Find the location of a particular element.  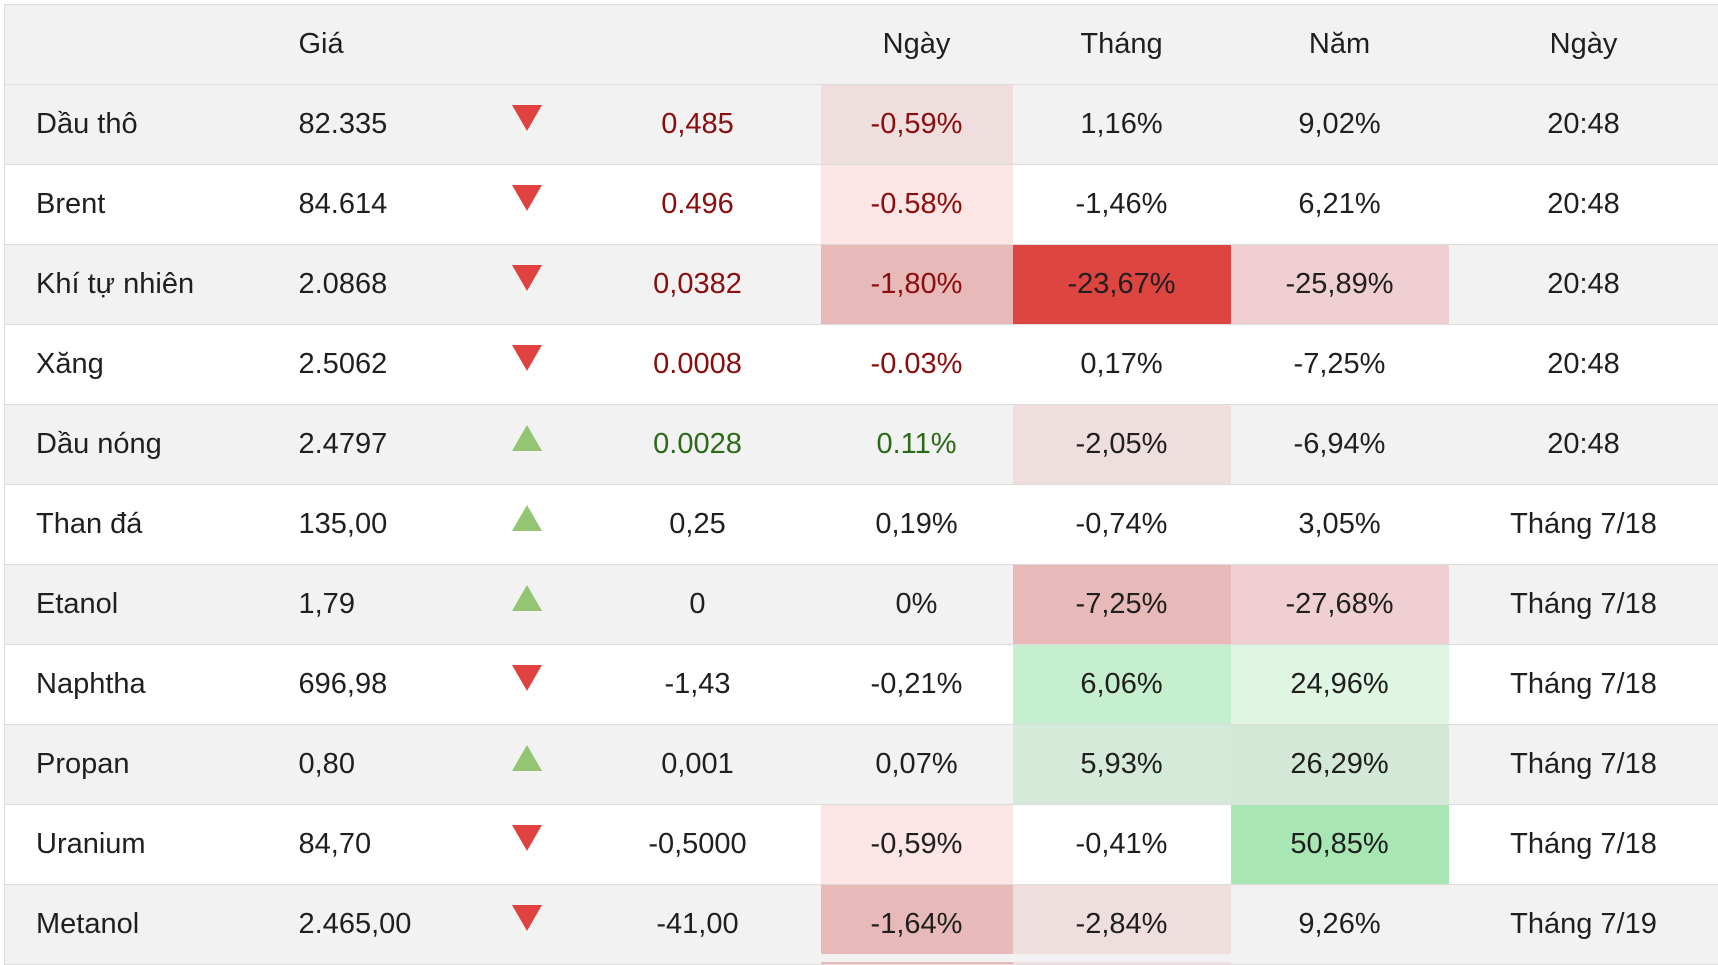

commodity-price: 135,00 is located at coordinates (389, 525).